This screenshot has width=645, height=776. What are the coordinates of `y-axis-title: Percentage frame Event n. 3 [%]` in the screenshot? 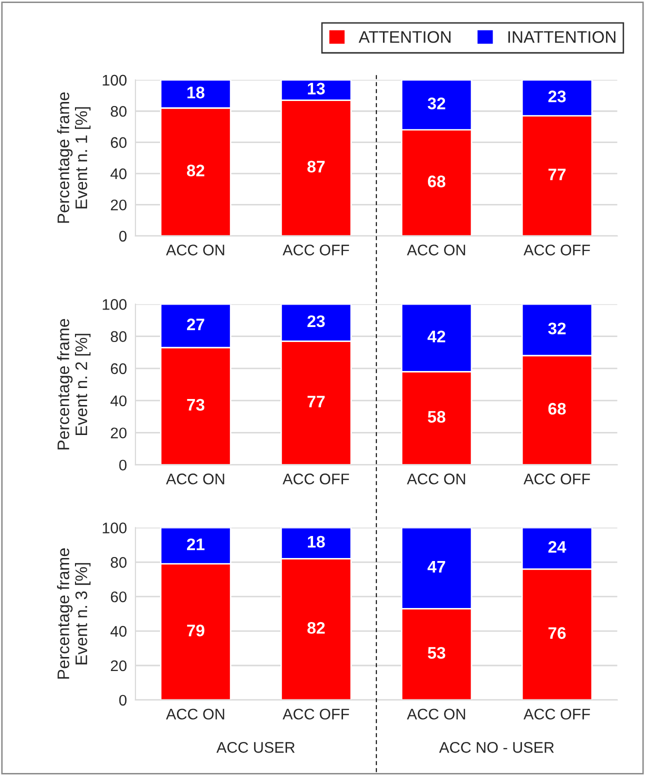 It's located at (74, 613).